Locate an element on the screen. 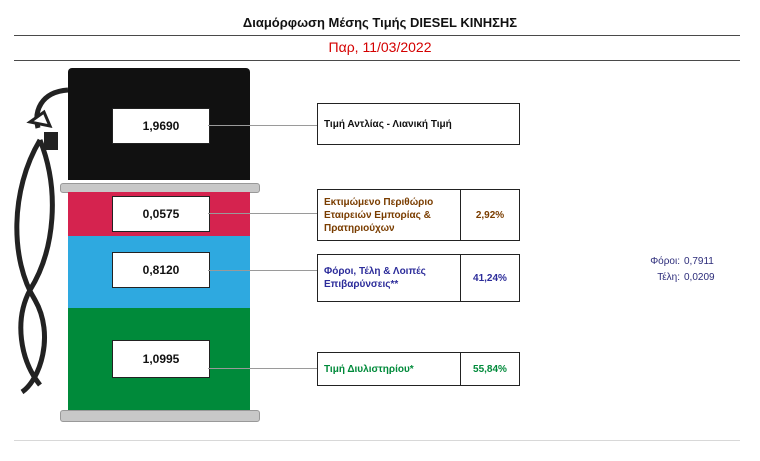 The image size is (760, 461). hose-illustration is located at coordinates (41, 241).